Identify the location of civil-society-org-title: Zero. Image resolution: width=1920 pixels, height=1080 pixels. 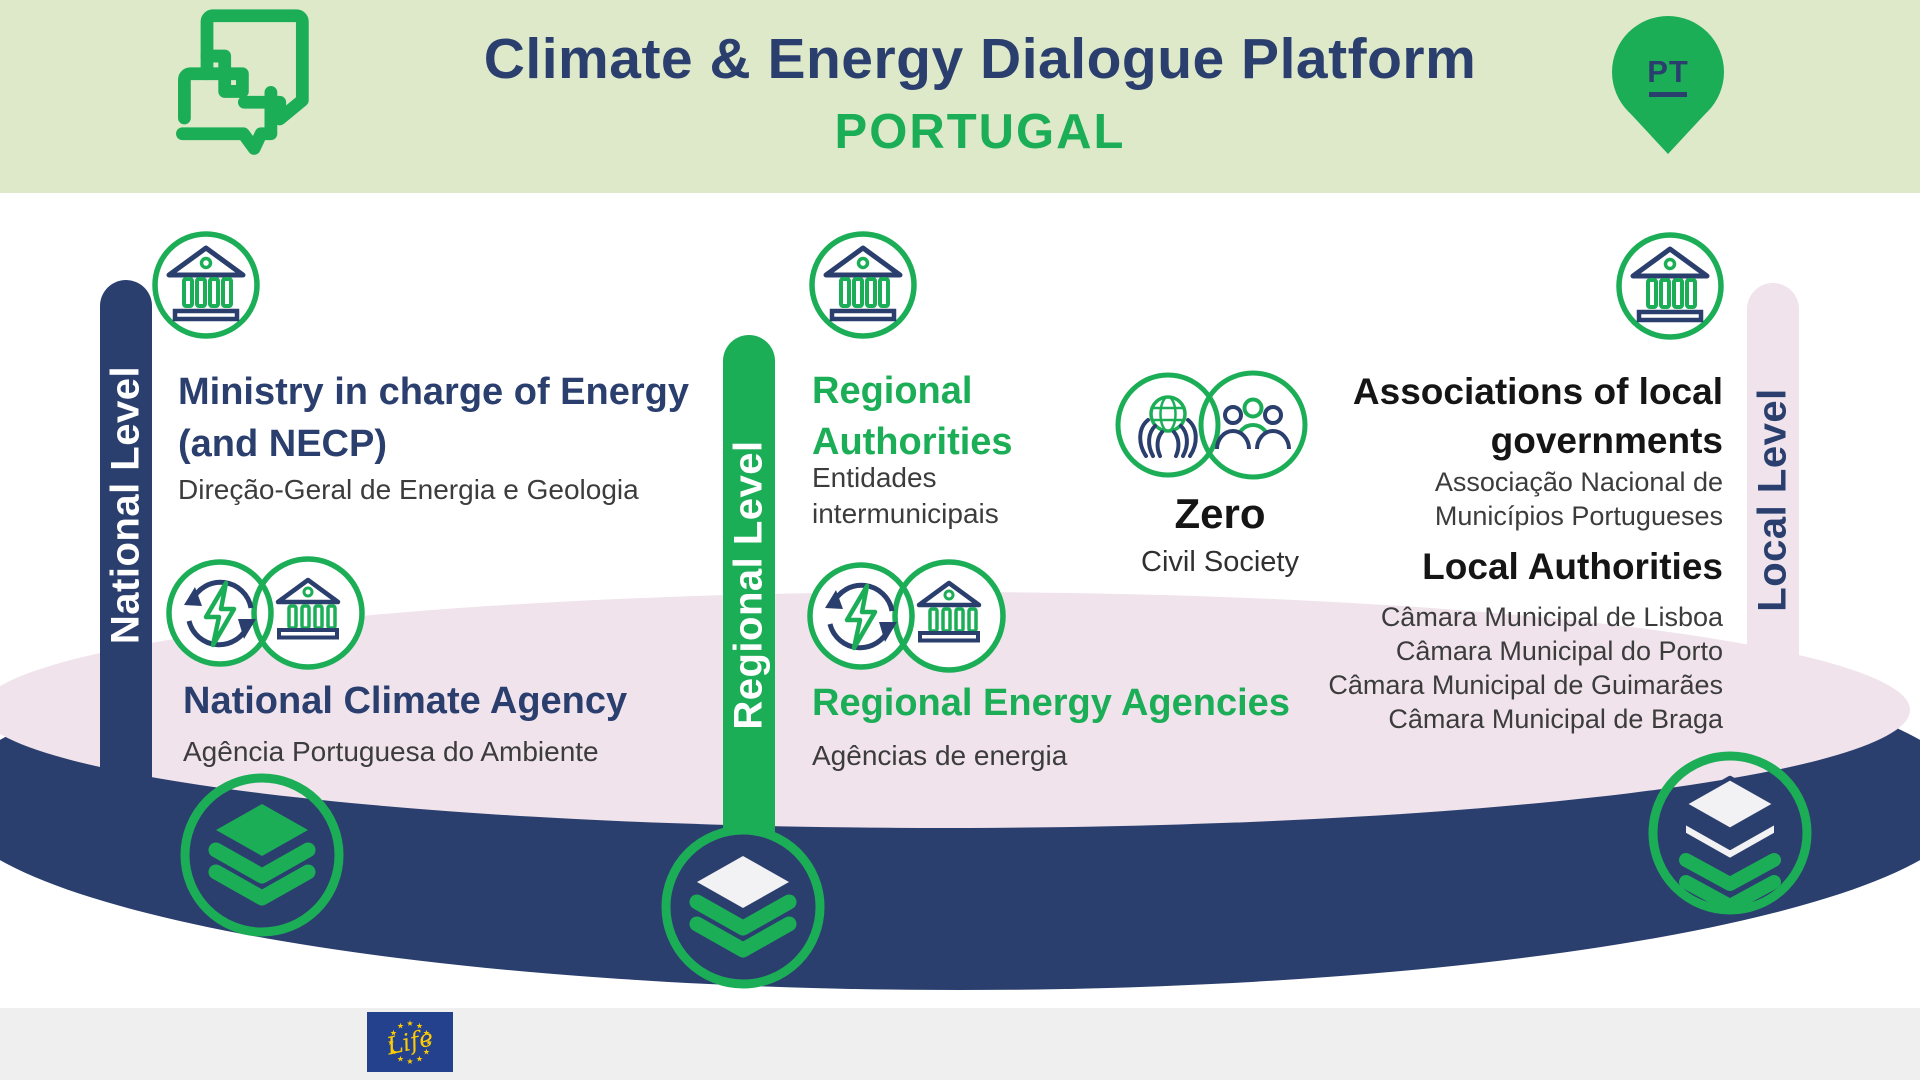
(1220, 513).